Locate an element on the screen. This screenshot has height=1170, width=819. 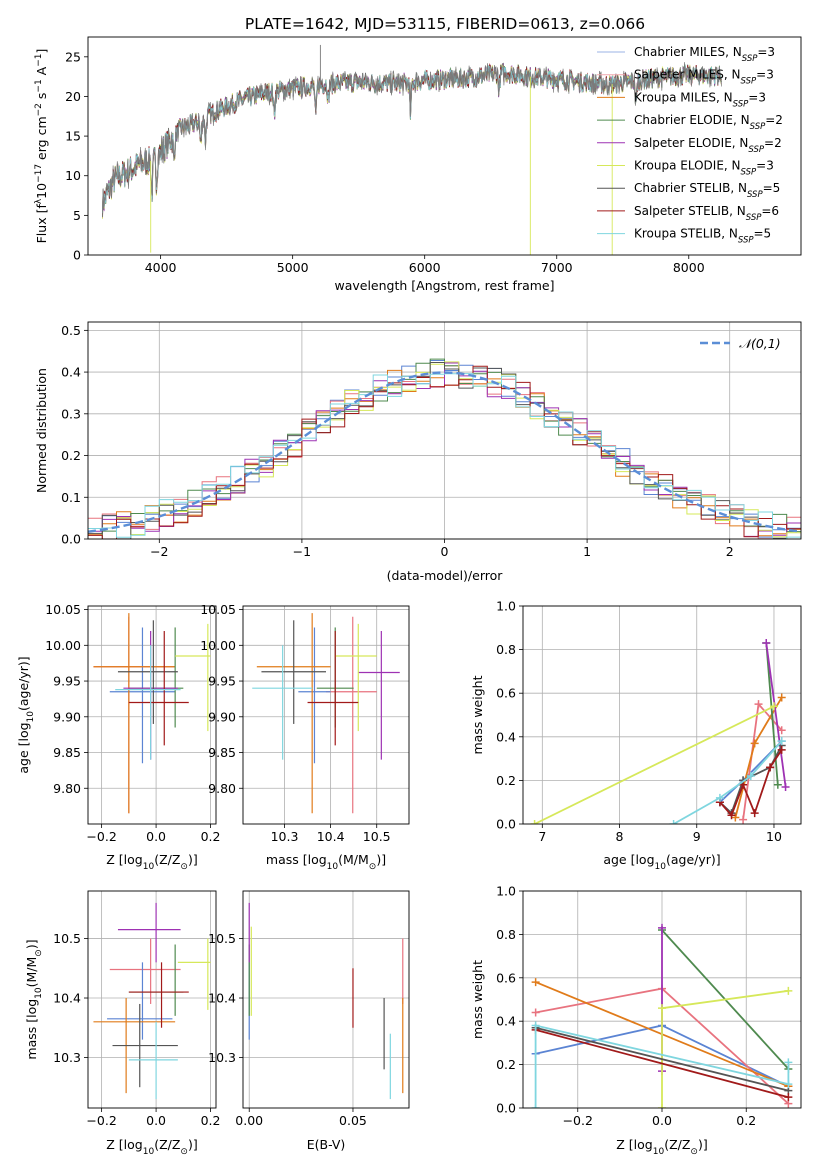
x-tick-label: 0 is located at coordinates (445, 551).